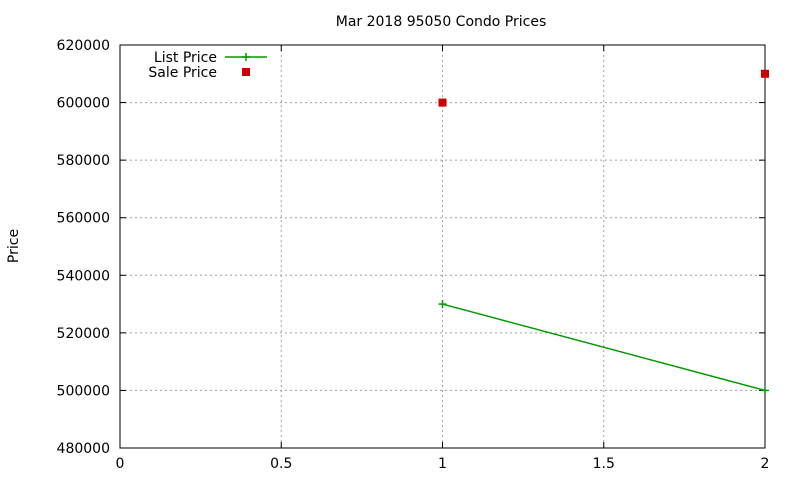 This screenshot has height=480, width=800. I want to click on x-tick-label: 0, so click(120, 464).